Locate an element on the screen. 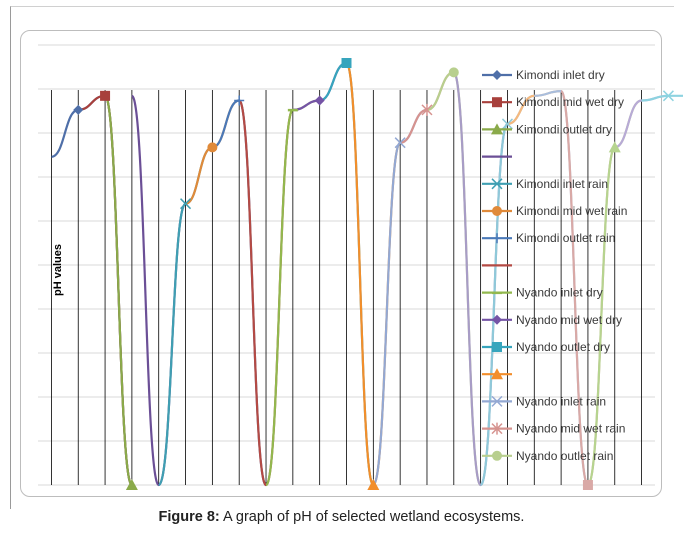 This screenshot has width=683, height=533. legend-entry: Nyando mid wet dry is located at coordinates (569, 320).